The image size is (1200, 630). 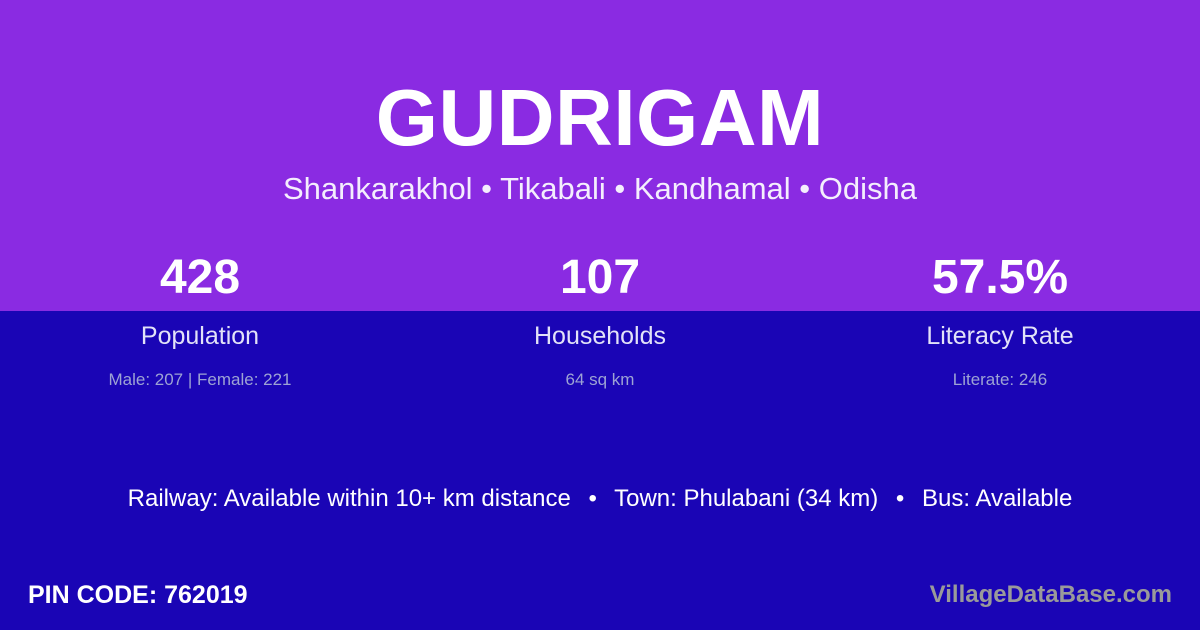 I want to click on stat-label-households: Households, so click(x=600, y=336).